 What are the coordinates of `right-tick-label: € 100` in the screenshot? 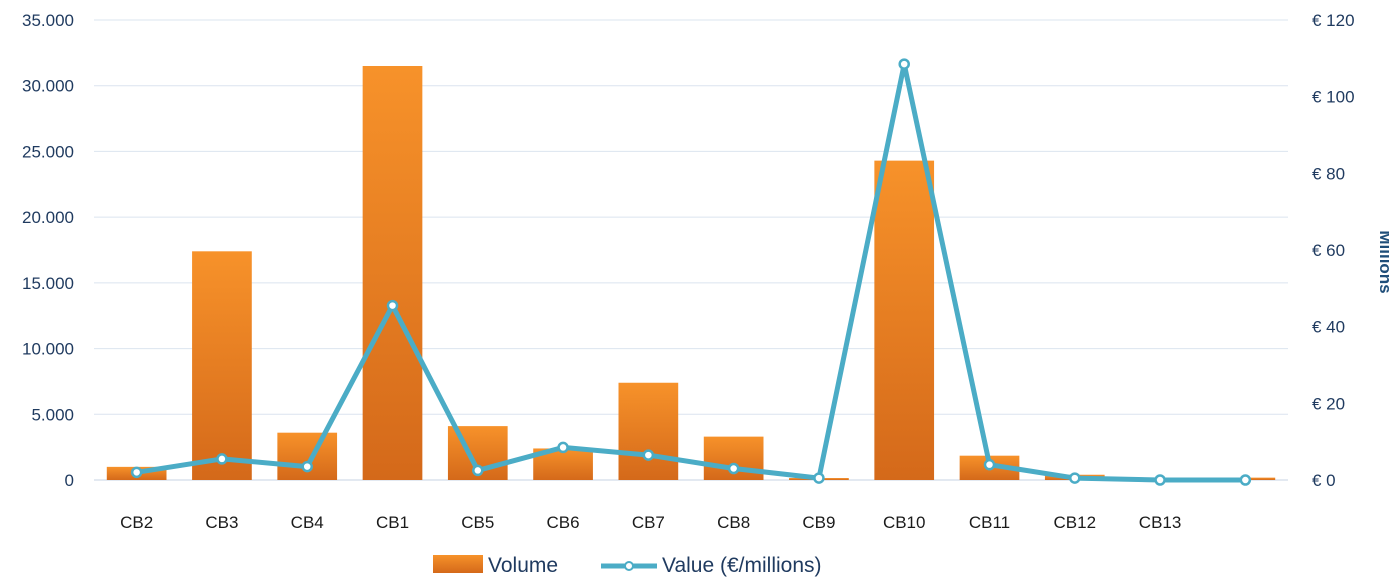 It's located at (1333, 97).